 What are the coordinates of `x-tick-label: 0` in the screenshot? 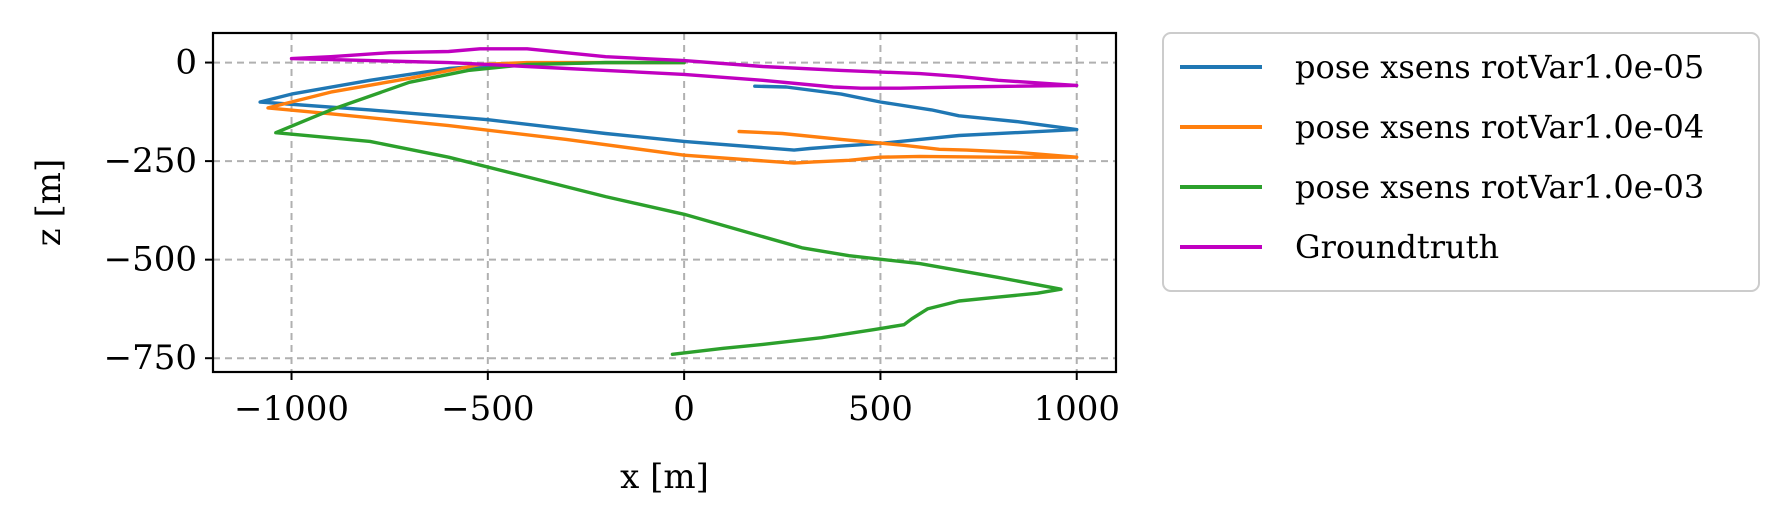 It's located at (684, 409).